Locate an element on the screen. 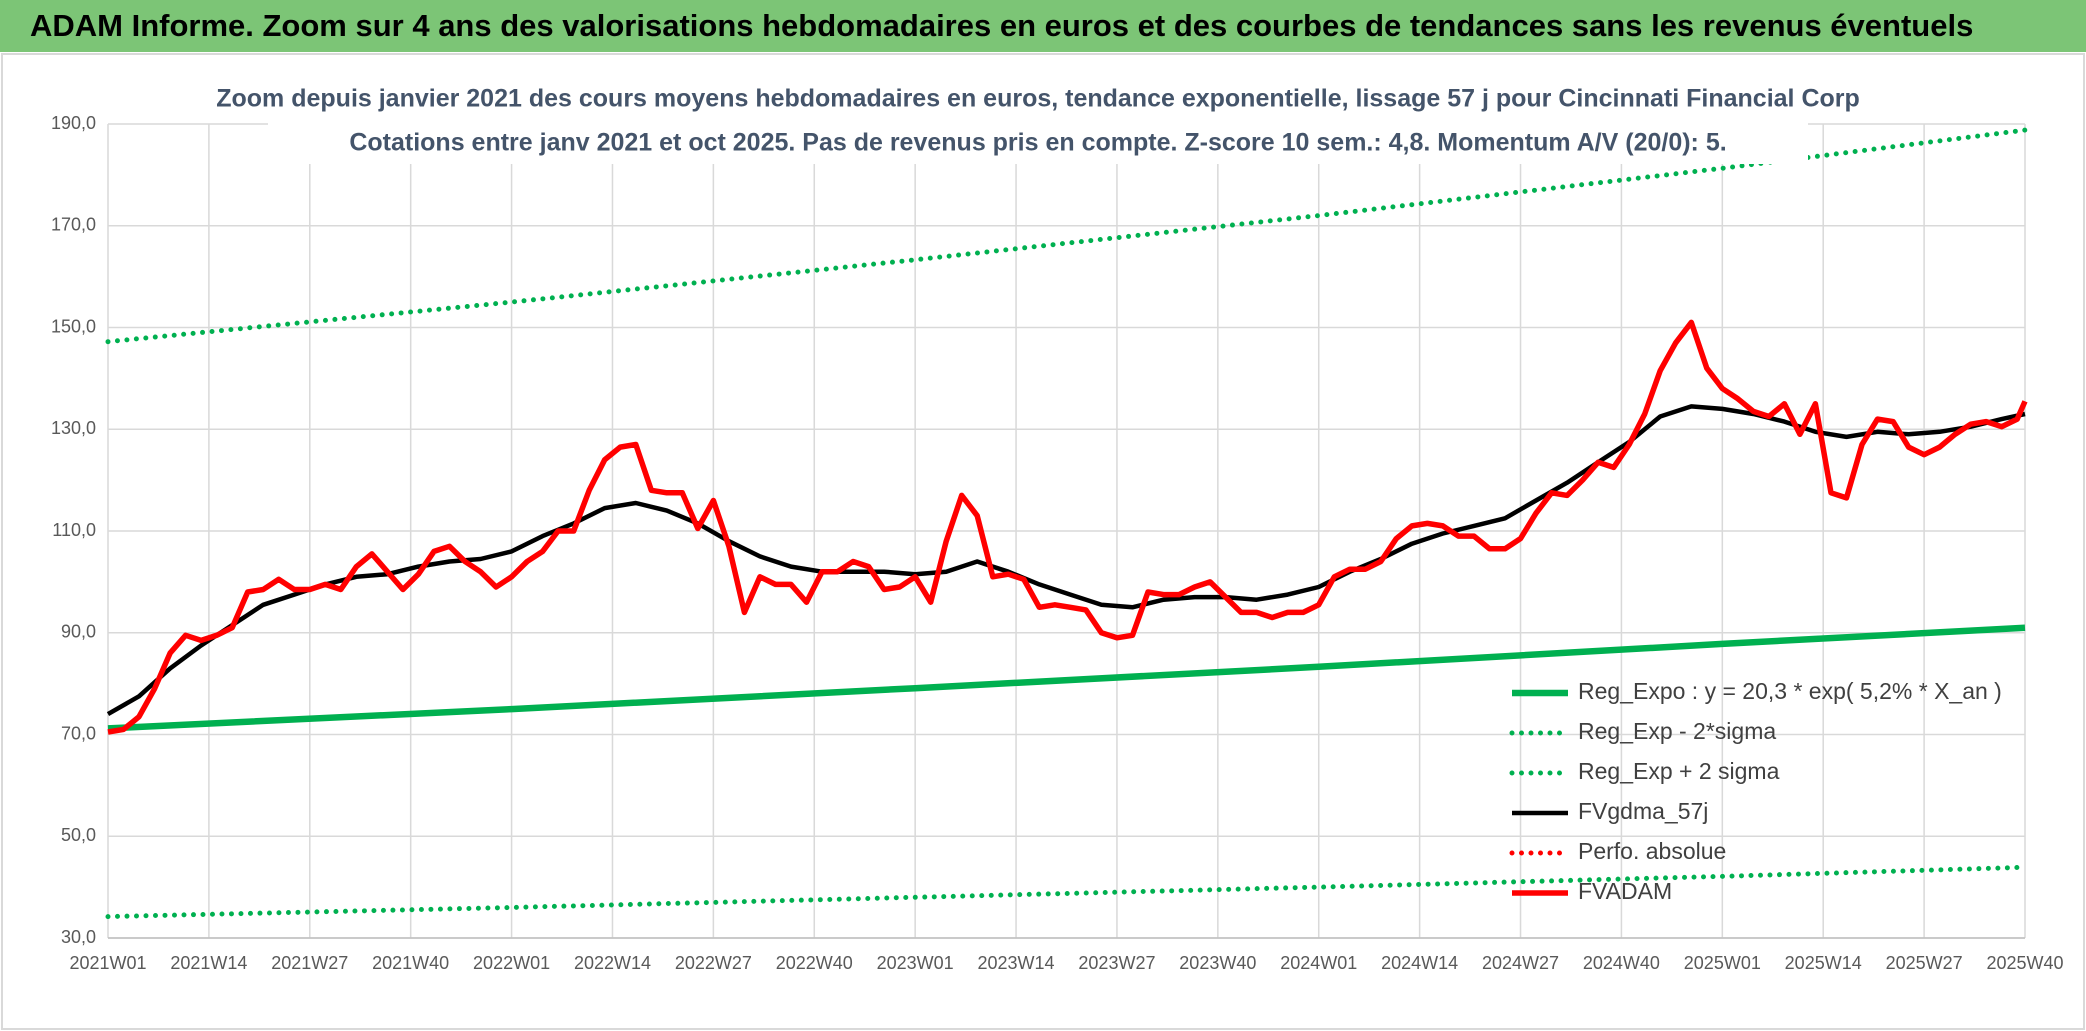 The height and width of the screenshot is (1031, 2086). x-tick-label: 2024W40 is located at coordinates (1621, 963).